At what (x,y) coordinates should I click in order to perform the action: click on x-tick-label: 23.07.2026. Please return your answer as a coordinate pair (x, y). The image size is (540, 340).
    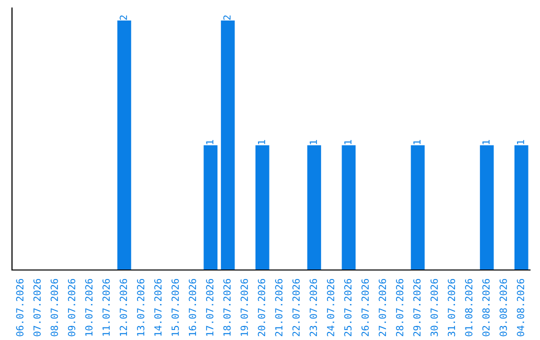
    Looking at the image, I should click on (314, 307).